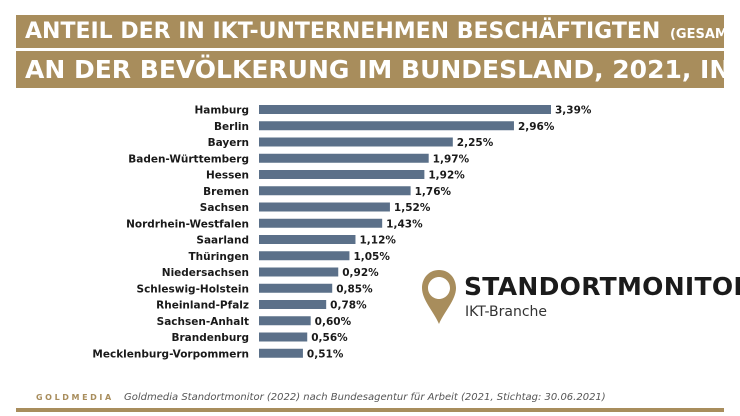  Describe the element at coordinates (360, 273) in the screenshot. I see `value-label: 0,92%` at that location.